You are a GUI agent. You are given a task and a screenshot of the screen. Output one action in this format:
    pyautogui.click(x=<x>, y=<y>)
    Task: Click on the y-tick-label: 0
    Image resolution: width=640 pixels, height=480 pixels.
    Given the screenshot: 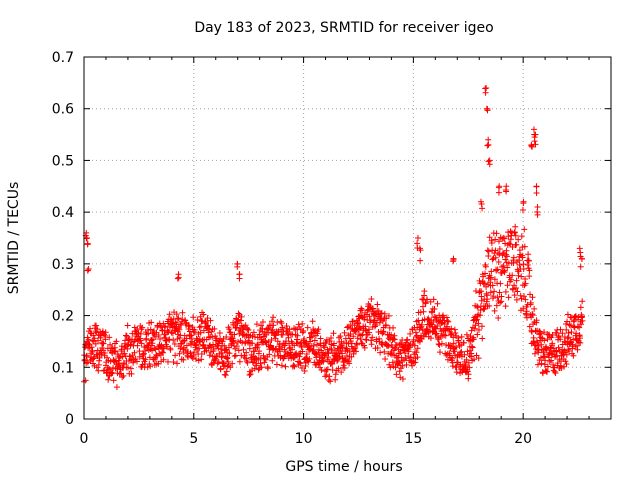 What is the action you would take?
    pyautogui.click(x=69, y=420)
    